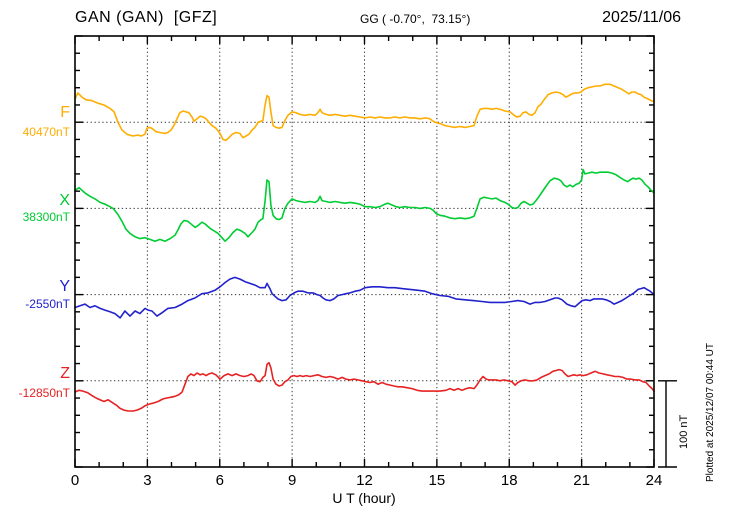 The height and width of the screenshot is (520, 730). Describe the element at coordinates (46, 217) in the screenshot. I see `channel-baseline-x: 38300nT` at that location.